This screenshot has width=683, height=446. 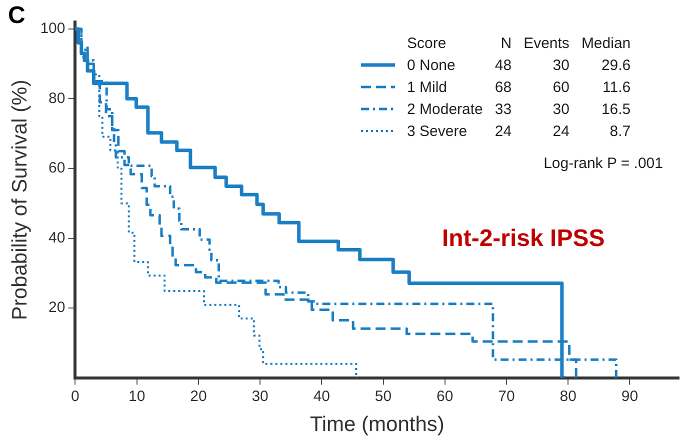 I want to click on annotation: 16.5, so click(x=616, y=110).